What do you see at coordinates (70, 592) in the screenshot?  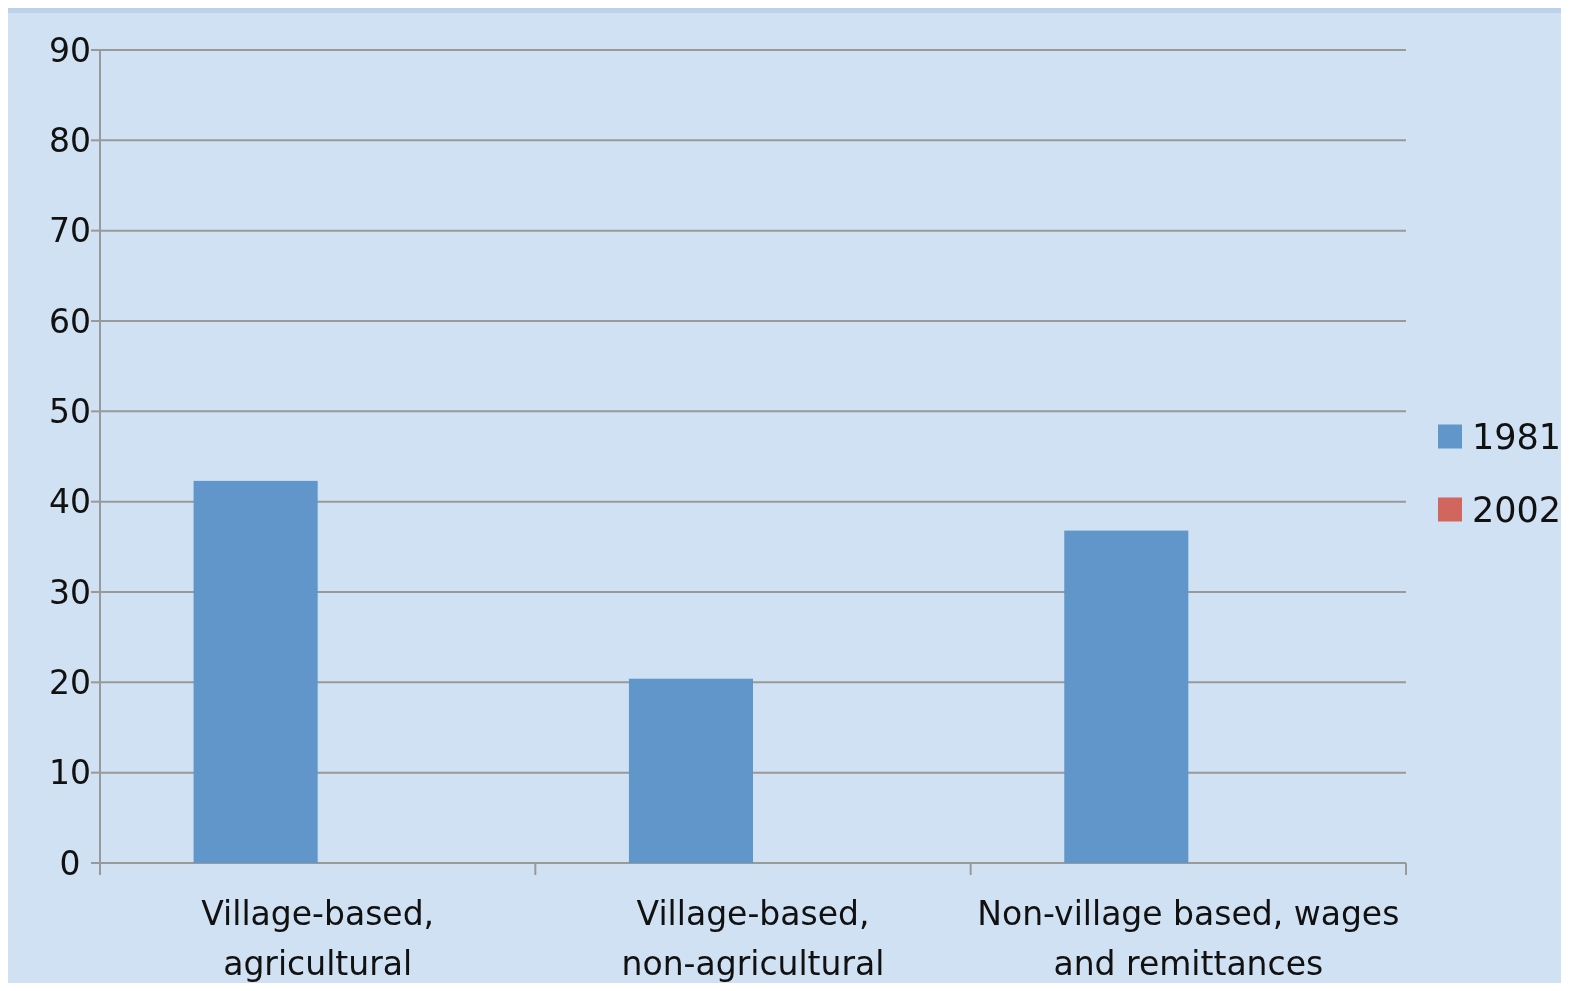 I see `y-tick-label: 30` at bounding box center [70, 592].